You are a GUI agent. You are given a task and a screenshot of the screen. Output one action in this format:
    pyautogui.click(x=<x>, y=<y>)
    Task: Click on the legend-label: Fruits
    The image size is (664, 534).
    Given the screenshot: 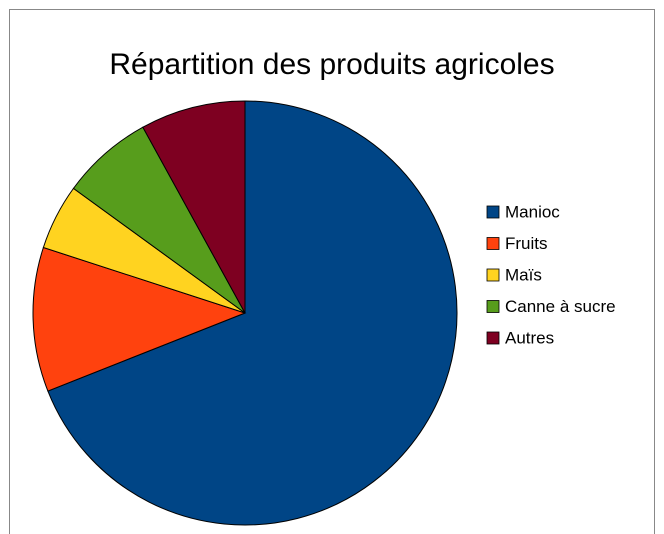 What is the action you would take?
    pyautogui.click(x=526, y=243)
    